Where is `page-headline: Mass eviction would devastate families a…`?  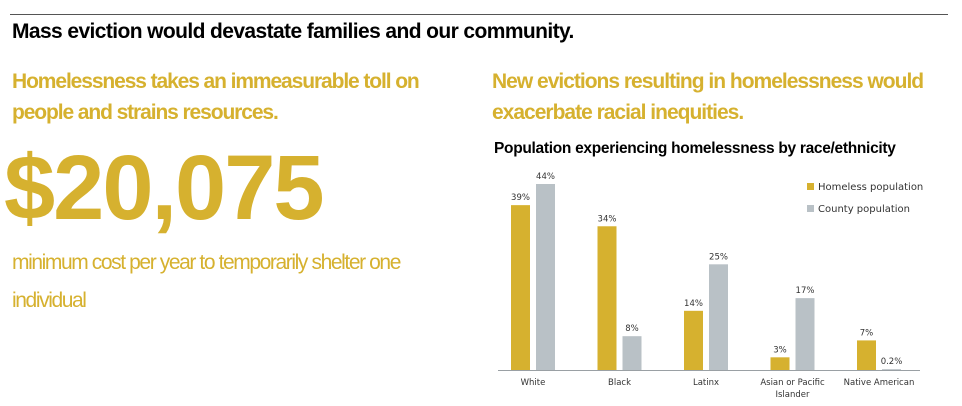 page-headline: Mass eviction would devastate families a… is located at coordinates (293, 31).